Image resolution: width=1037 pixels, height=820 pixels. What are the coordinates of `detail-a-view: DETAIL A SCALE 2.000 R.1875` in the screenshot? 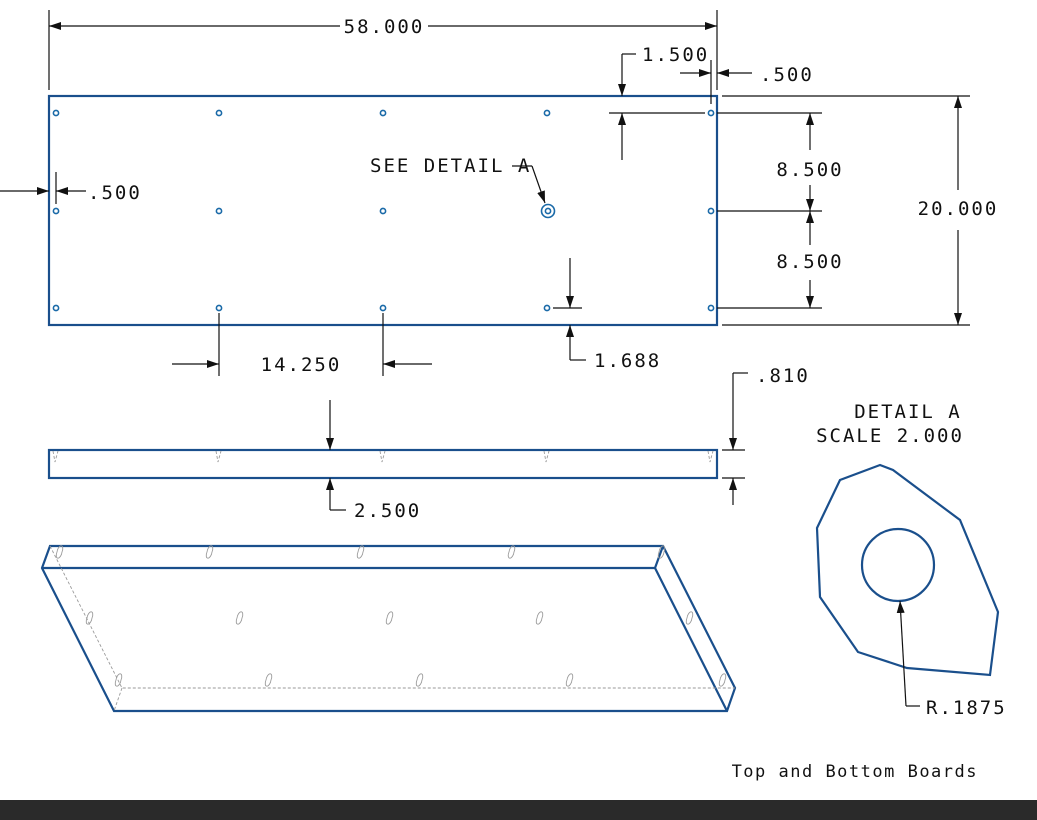 It's located at (911, 560).